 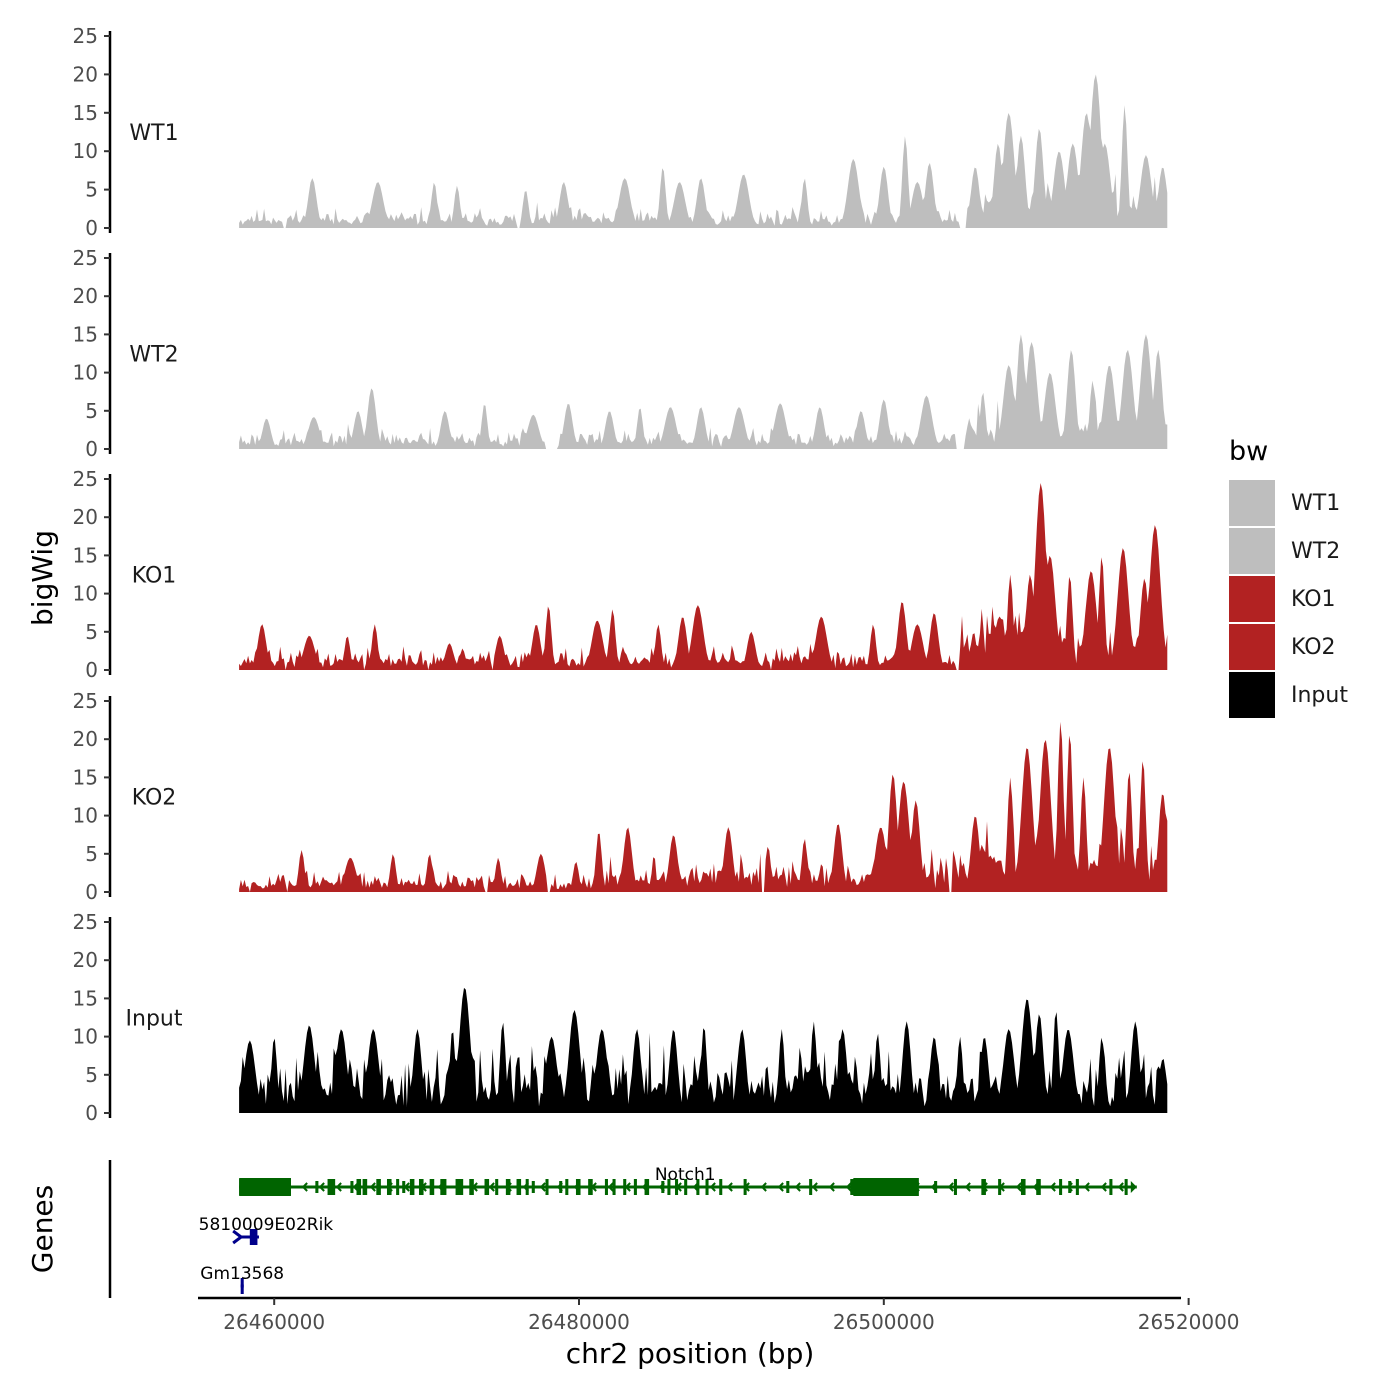 I want to click on legend-key-wt2, so click(x=1252, y=551).